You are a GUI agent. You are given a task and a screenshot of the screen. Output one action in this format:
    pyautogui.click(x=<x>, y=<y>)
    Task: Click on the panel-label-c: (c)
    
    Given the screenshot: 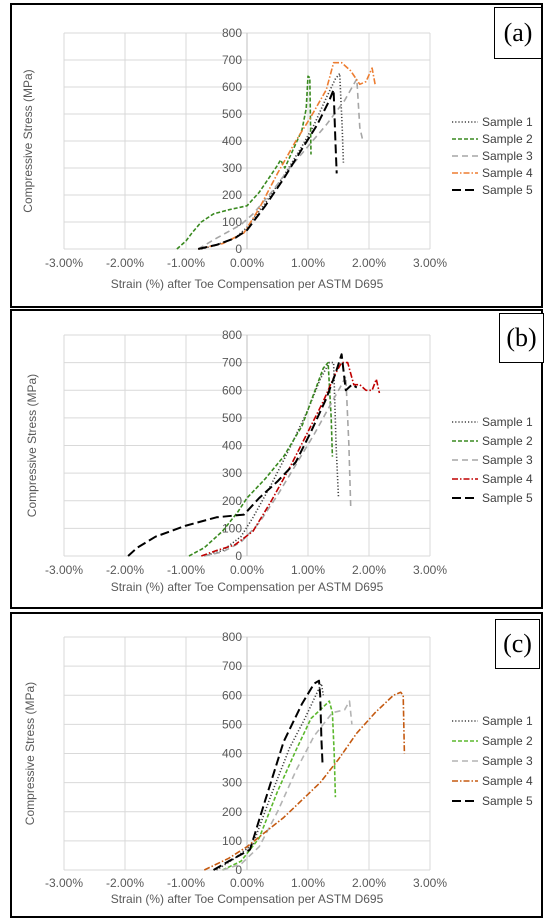 What is the action you would take?
    pyautogui.click(x=517, y=644)
    